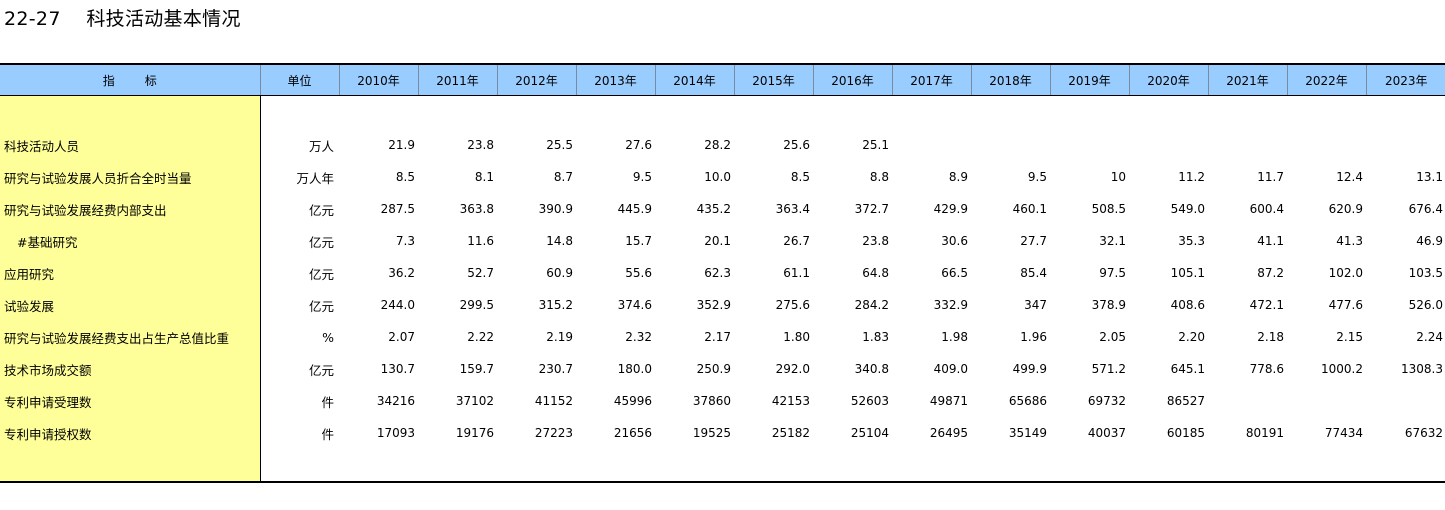 This screenshot has width=1445, height=510. I want to click on value-cell: 250.9, so click(713, 369).